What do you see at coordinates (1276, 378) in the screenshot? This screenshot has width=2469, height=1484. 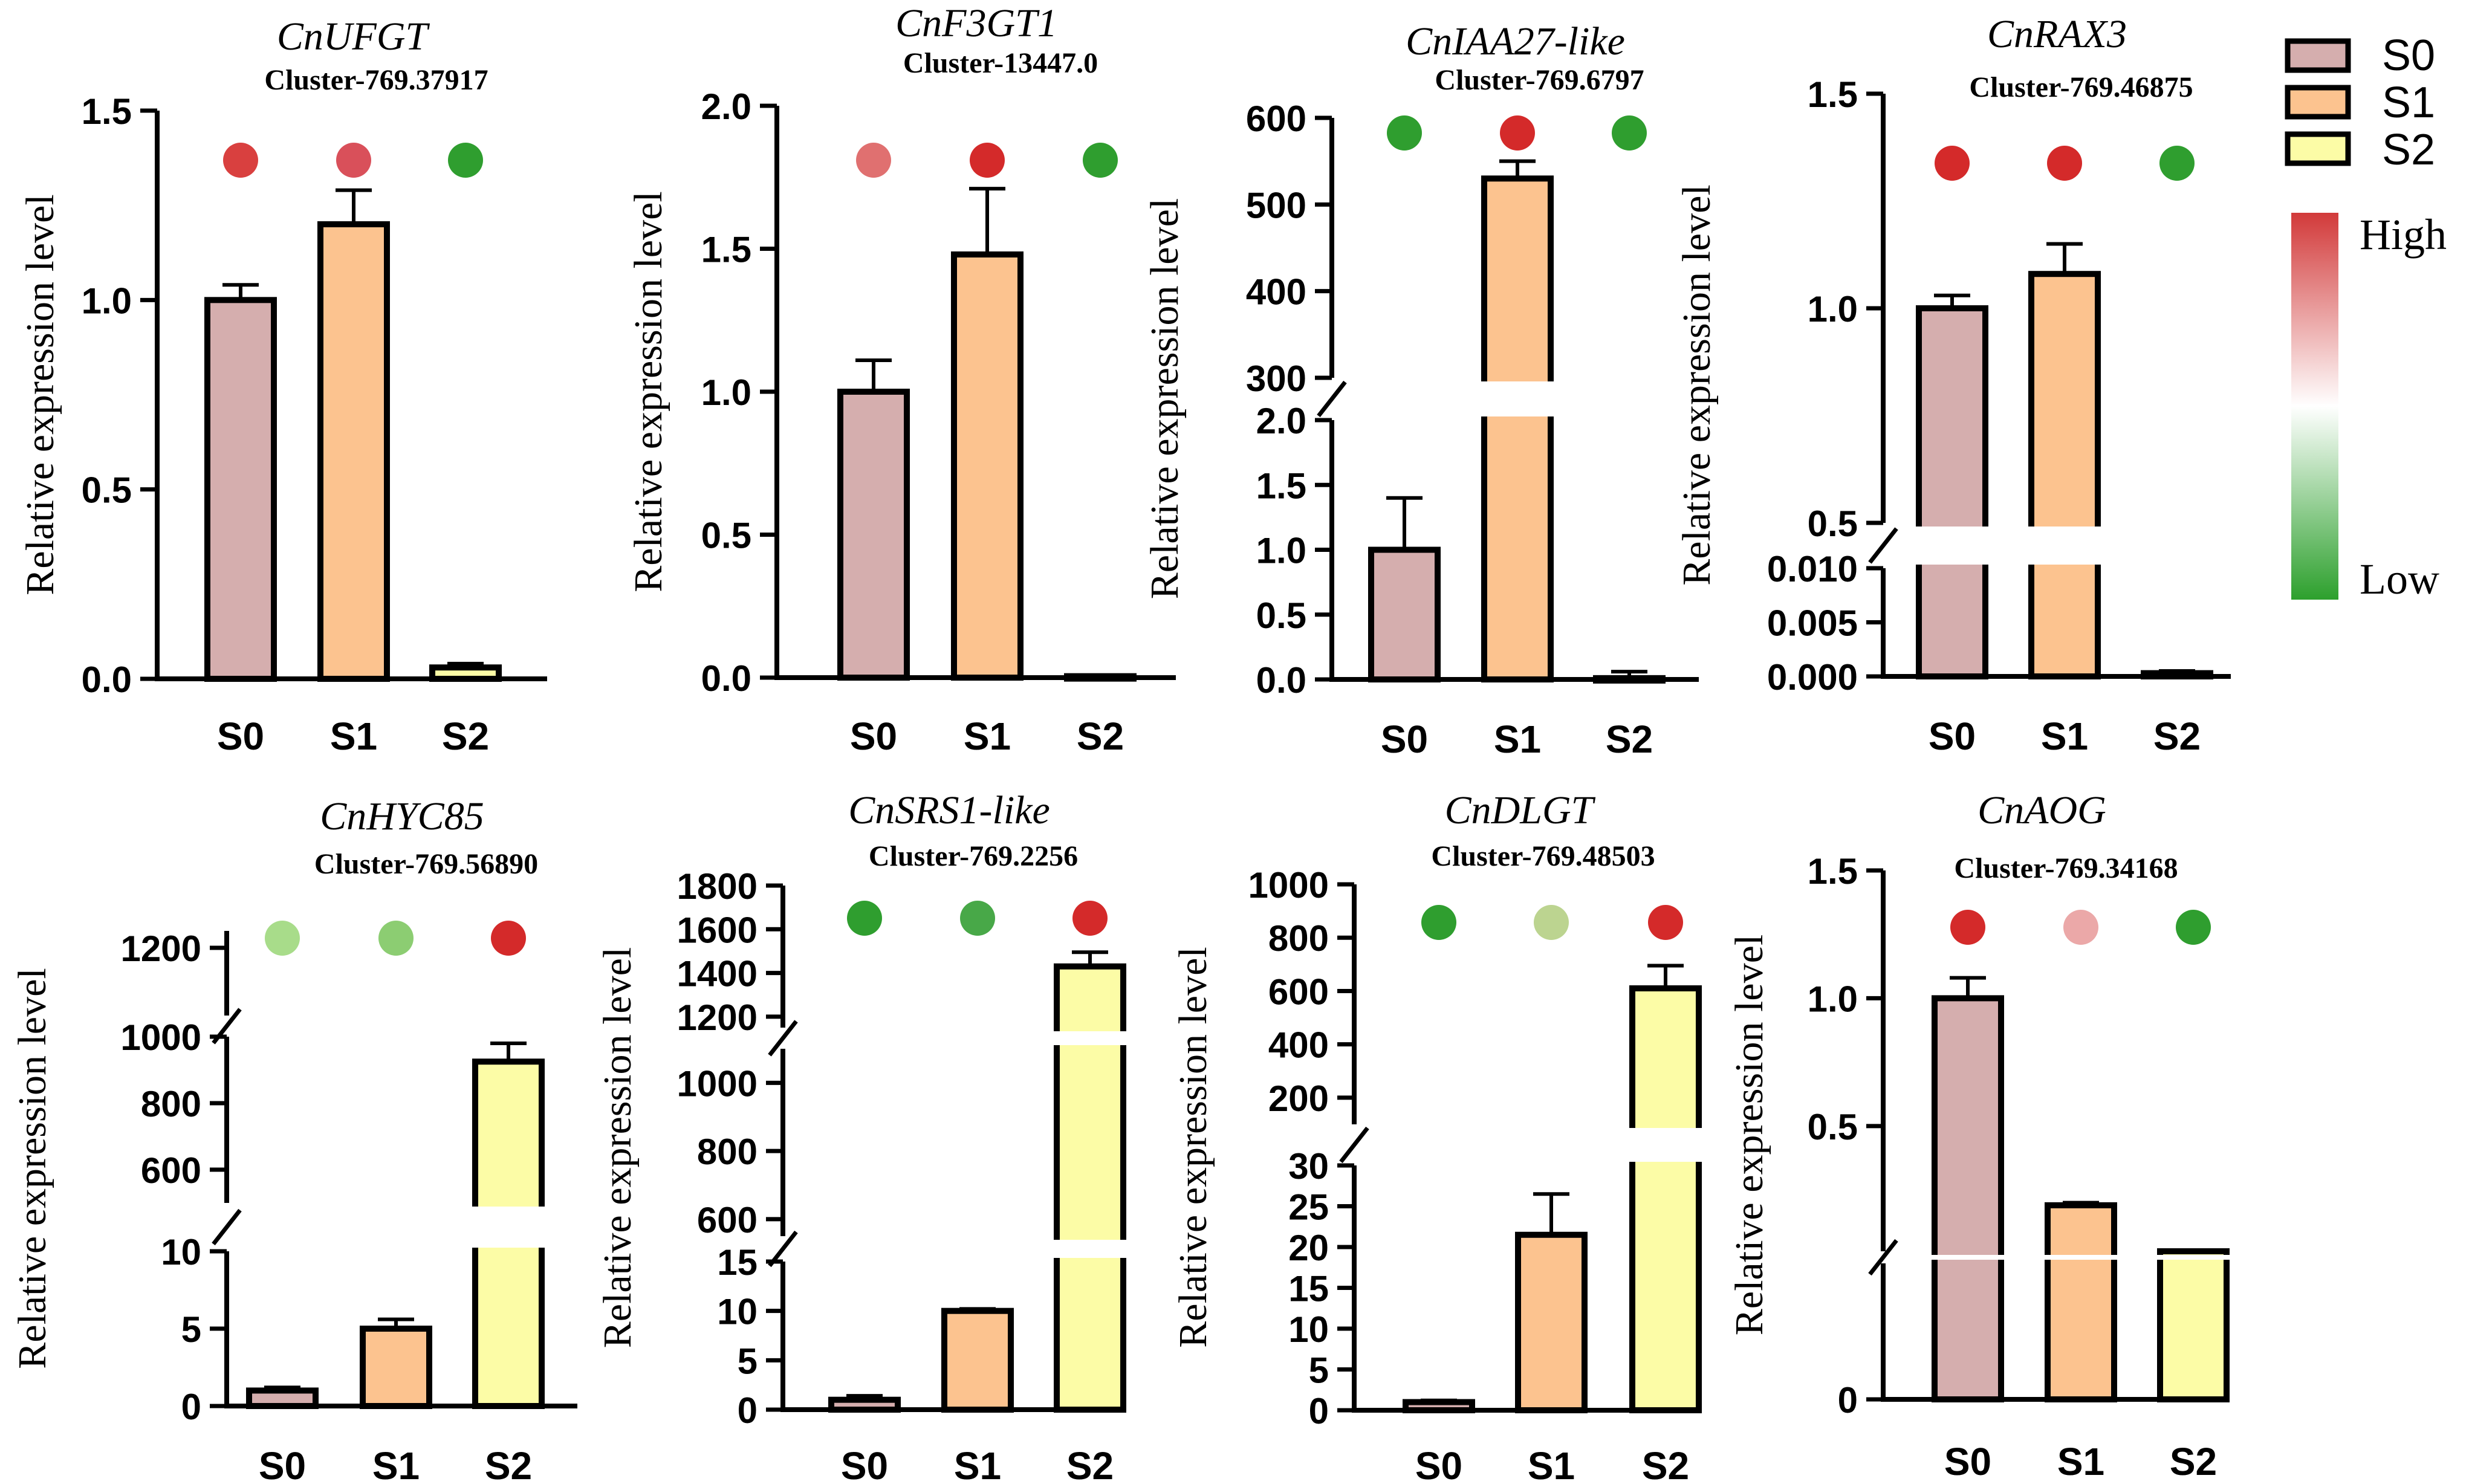 I see `y-tick-label: 300` at bounding box center [1276, 378].